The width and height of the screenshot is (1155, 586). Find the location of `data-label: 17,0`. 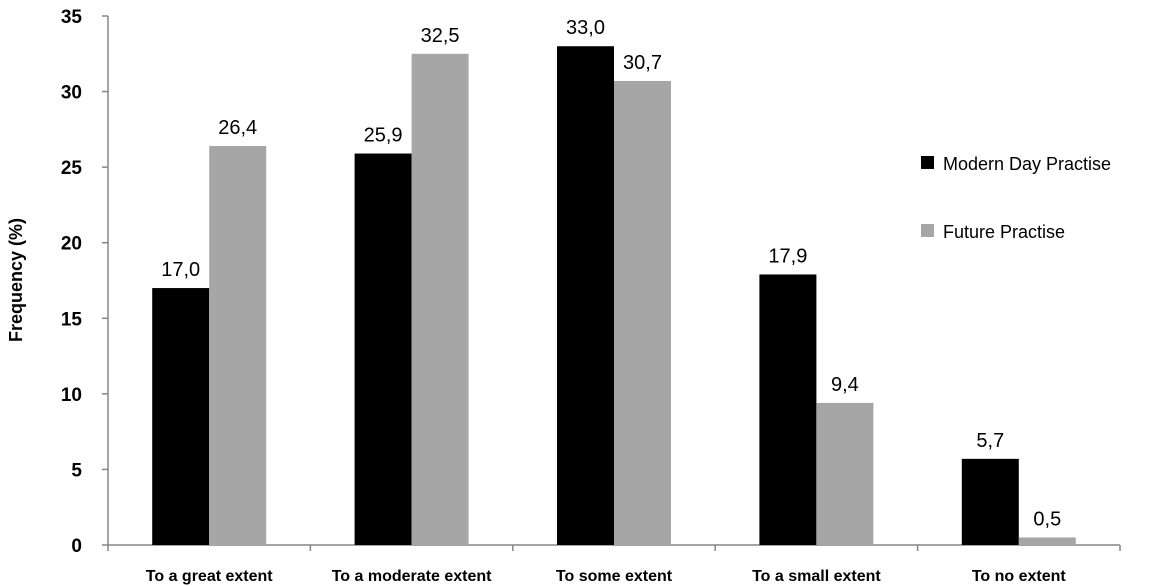

data-label: 17,0 is located at coordinates (180, 270).